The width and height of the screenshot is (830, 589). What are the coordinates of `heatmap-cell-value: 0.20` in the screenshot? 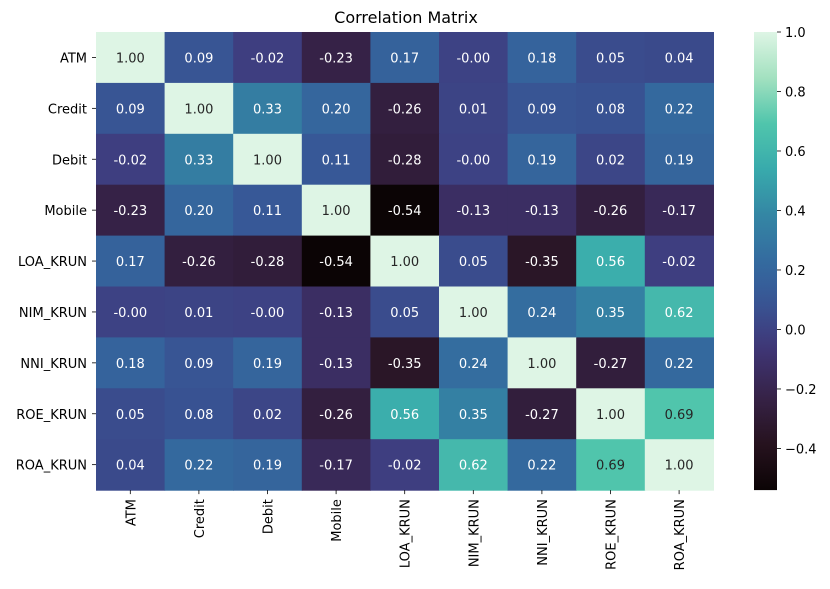 It's located at (198, 211).